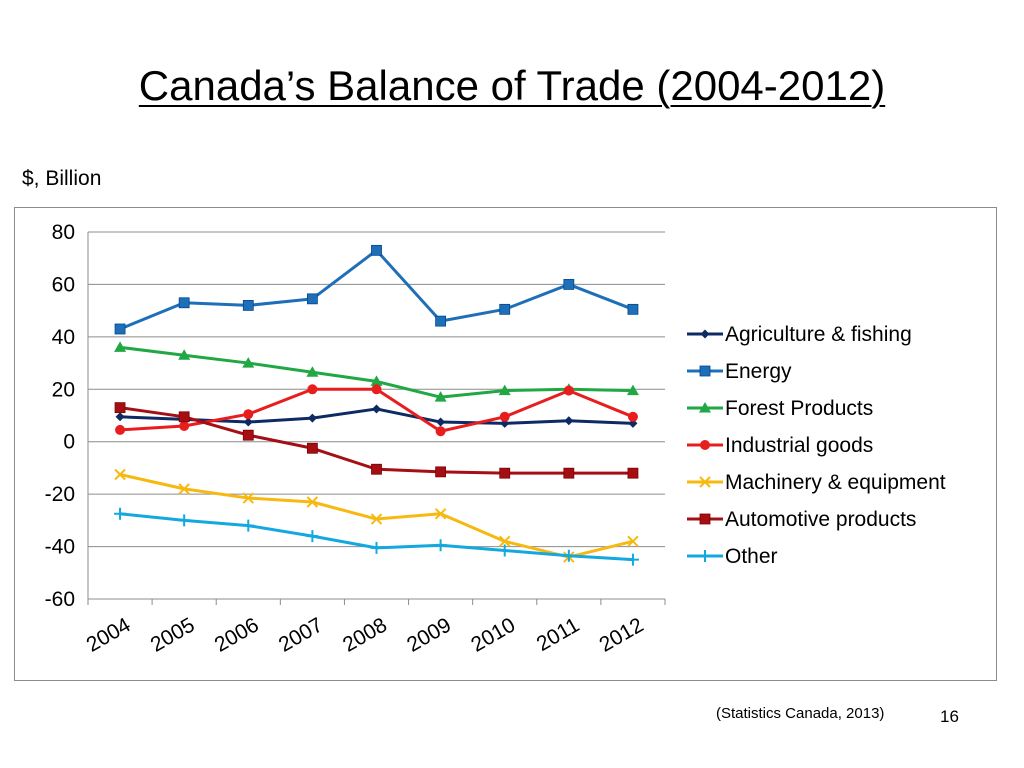 The width and height of the screenshot is (1024, 768). What do you see at coordinates (60, 547) in the screenshot?
I see `y-tick-label: -40` at bounding box center [60, 547].